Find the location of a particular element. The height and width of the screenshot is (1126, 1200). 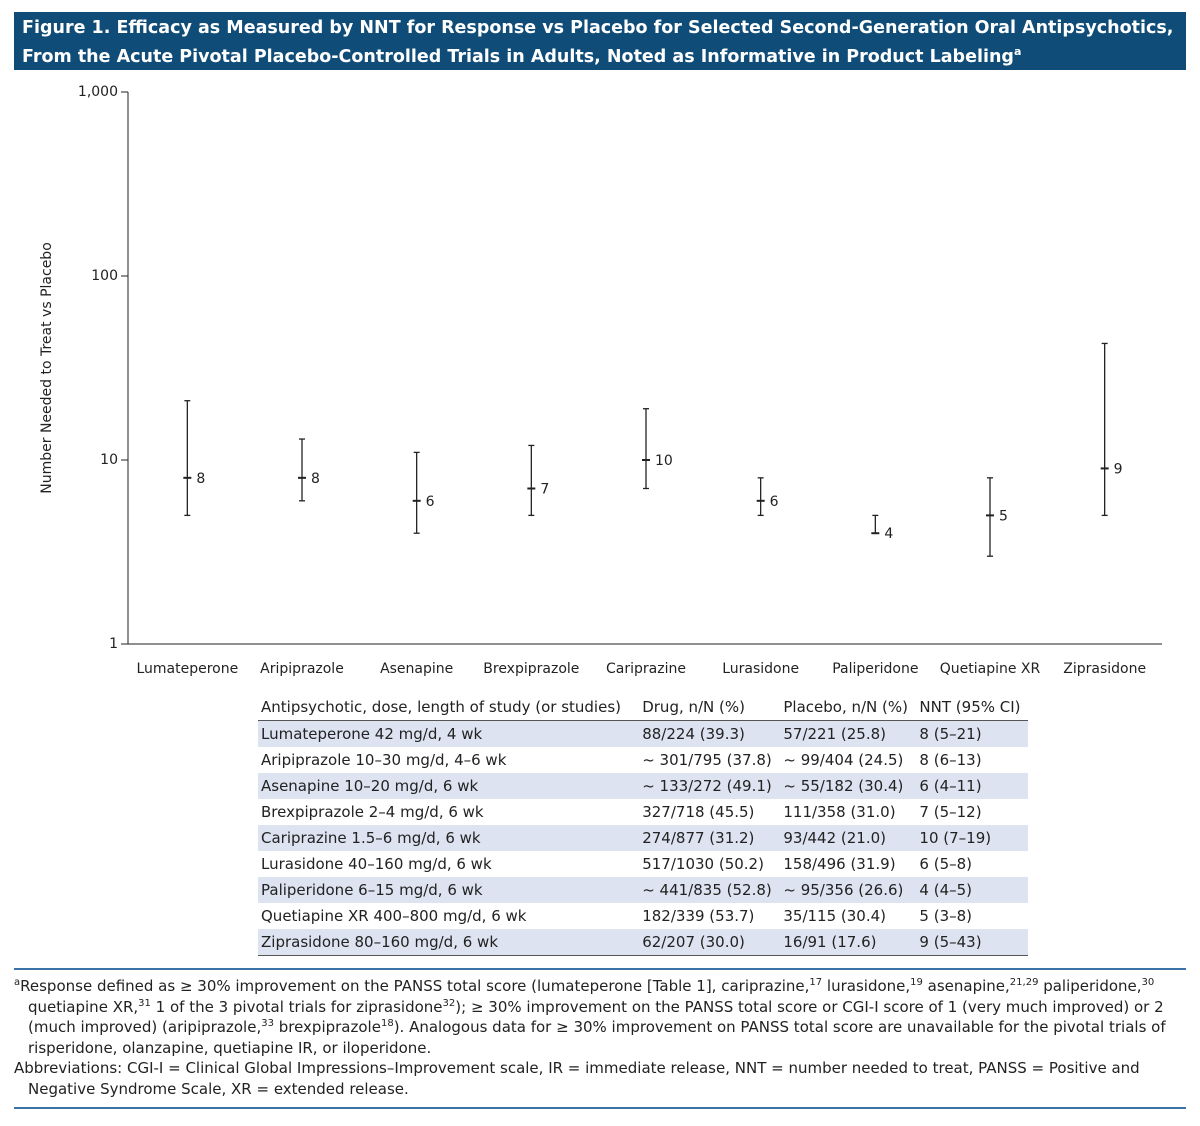

table-cell: 111/358 (31.0) is located at coordinates (839, 812).